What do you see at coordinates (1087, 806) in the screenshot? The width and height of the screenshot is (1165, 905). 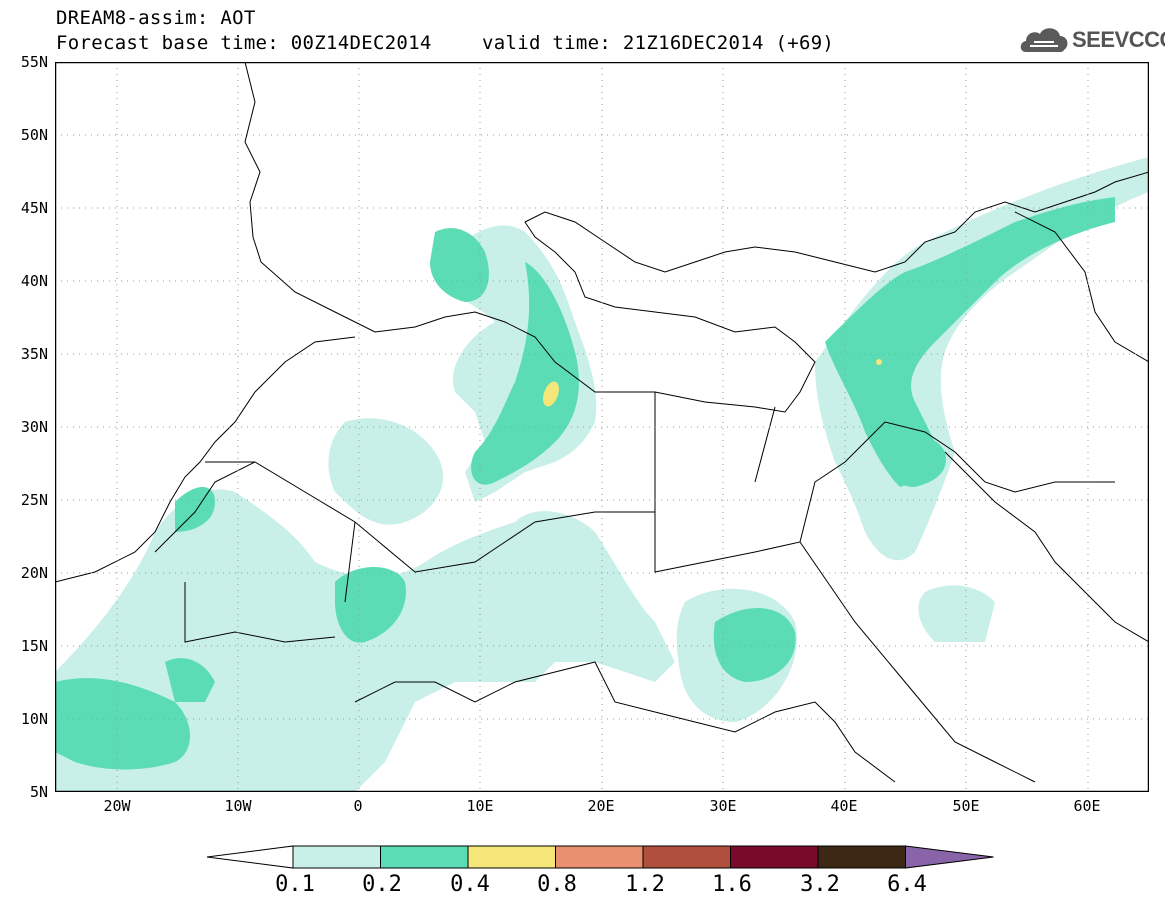 I see `lon-label-60e: 60E` at bounding box center [1087, 806].